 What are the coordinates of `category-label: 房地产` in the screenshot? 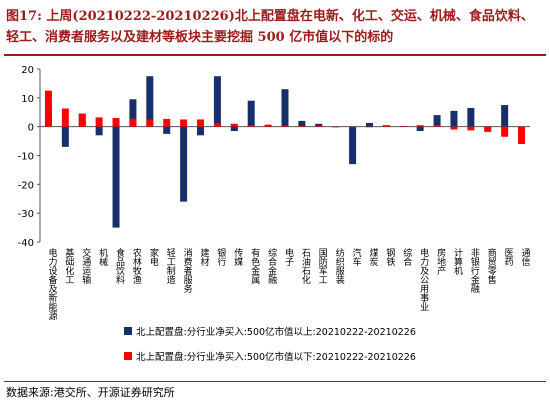 It's located at (440, 261).